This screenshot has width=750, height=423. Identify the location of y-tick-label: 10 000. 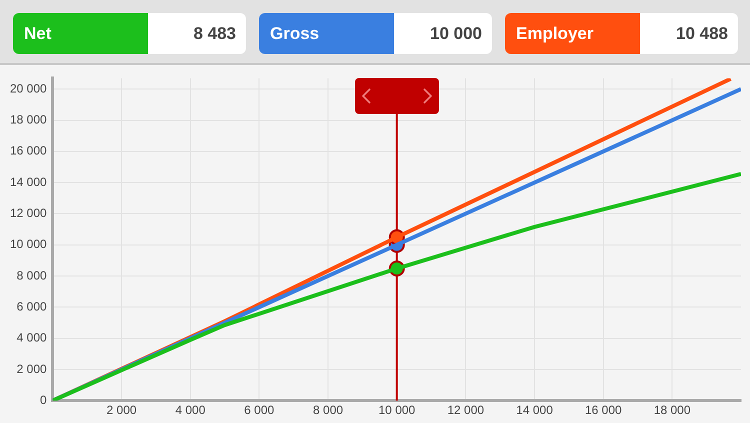
(29, 244).